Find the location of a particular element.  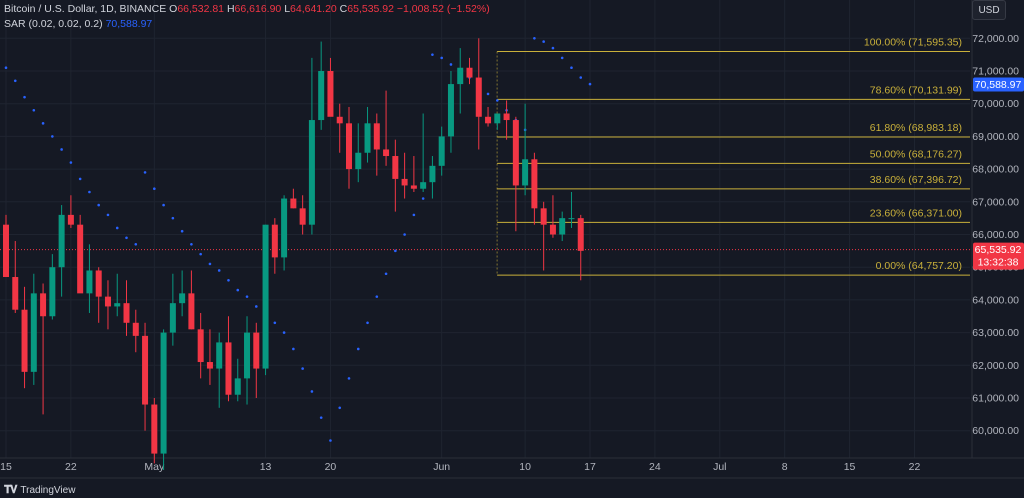

y-tick-label: 67,000.00 is located at coordinates (995, 202).